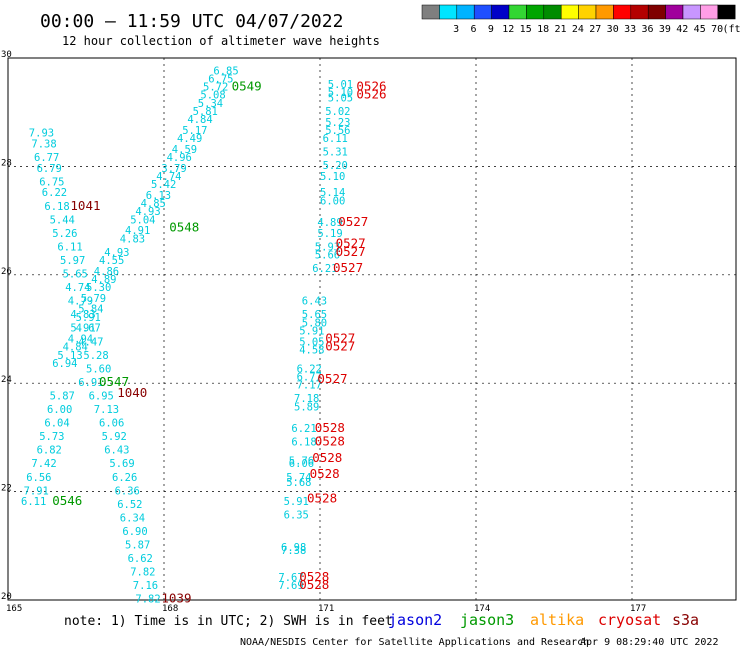  I want to click on wave-height-label: 6.77, so click(309, 377).